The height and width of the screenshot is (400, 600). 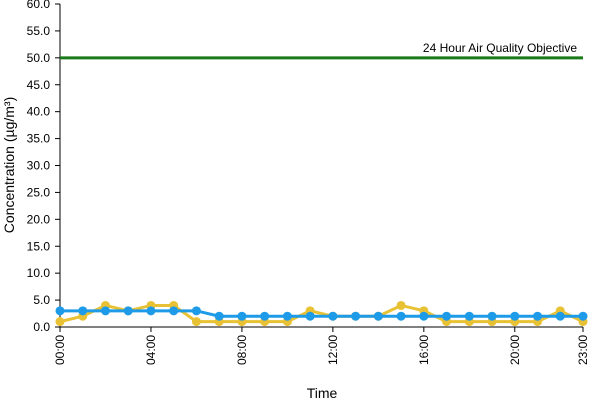 What do you see at coordinates (39, 139) in the screenshot?
I see `y-tick-label: 35.0` at bounding box center [39, 139].